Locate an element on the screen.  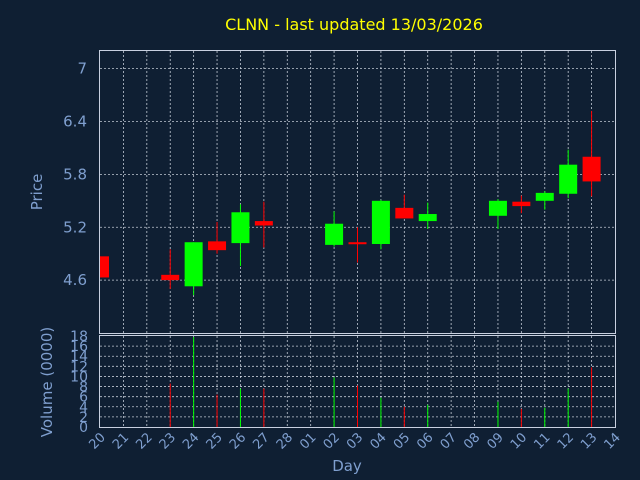
x-axis-label: Day is located at coordinates (347, 466).